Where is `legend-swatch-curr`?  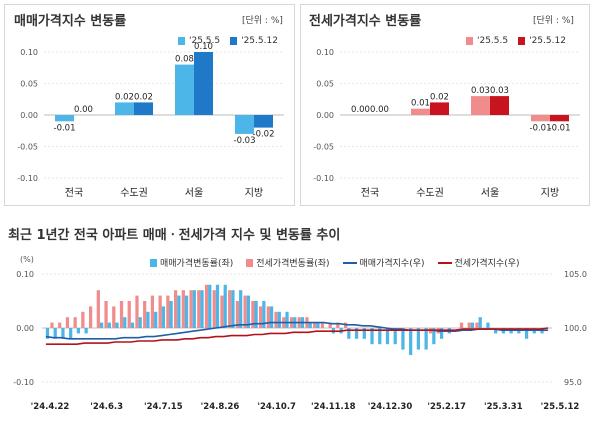
legend-swatch-curr is located at coordinates (522, 41).